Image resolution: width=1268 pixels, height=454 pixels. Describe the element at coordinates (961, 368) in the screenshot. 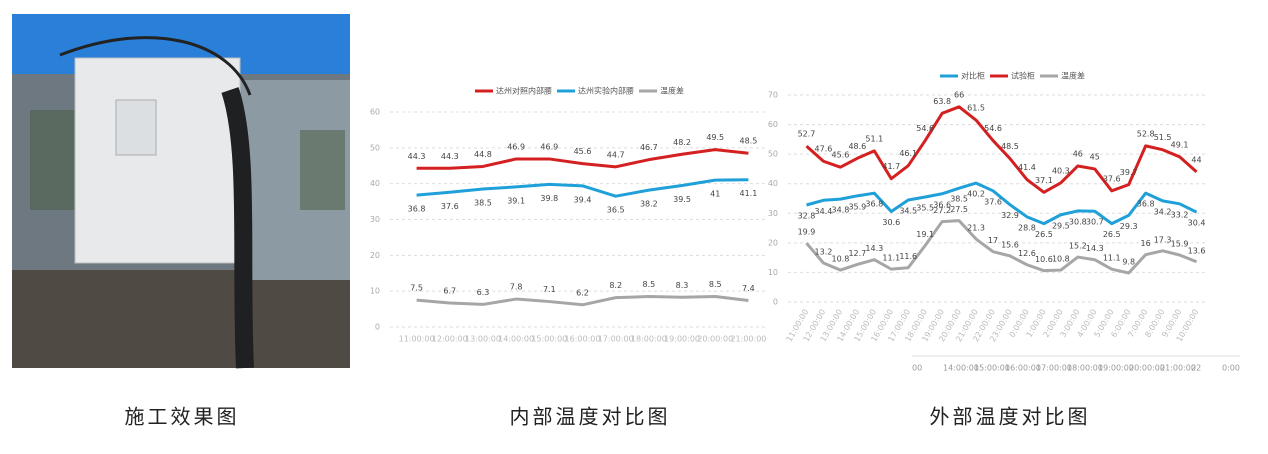

I see `background-axis-label: 14:00:00` at that location.